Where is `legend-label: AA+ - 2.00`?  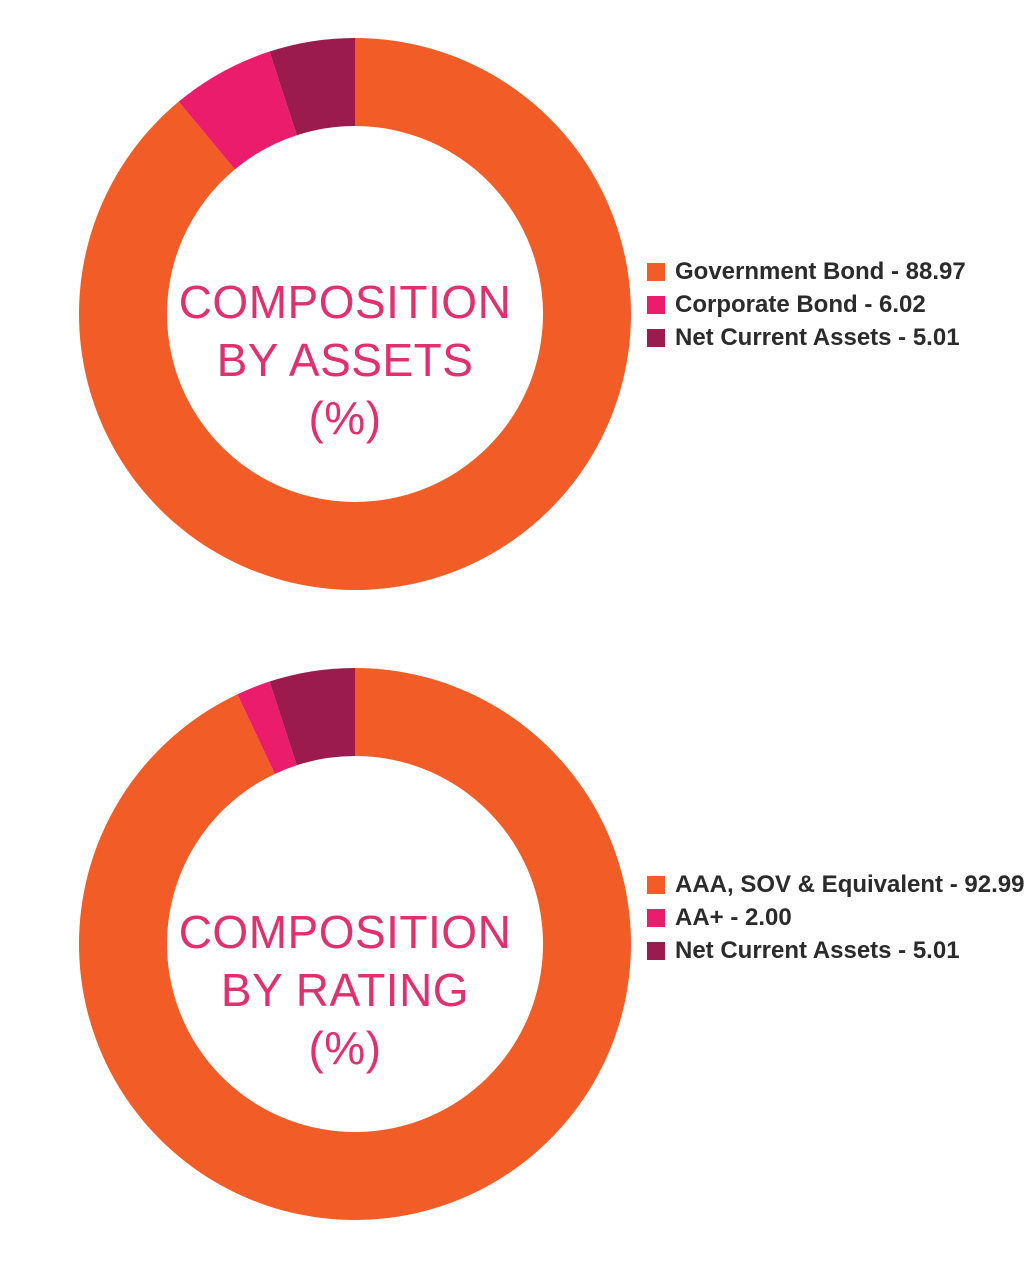 legend-label: AA+ - 2.00 is located at coordinates (733, 917).